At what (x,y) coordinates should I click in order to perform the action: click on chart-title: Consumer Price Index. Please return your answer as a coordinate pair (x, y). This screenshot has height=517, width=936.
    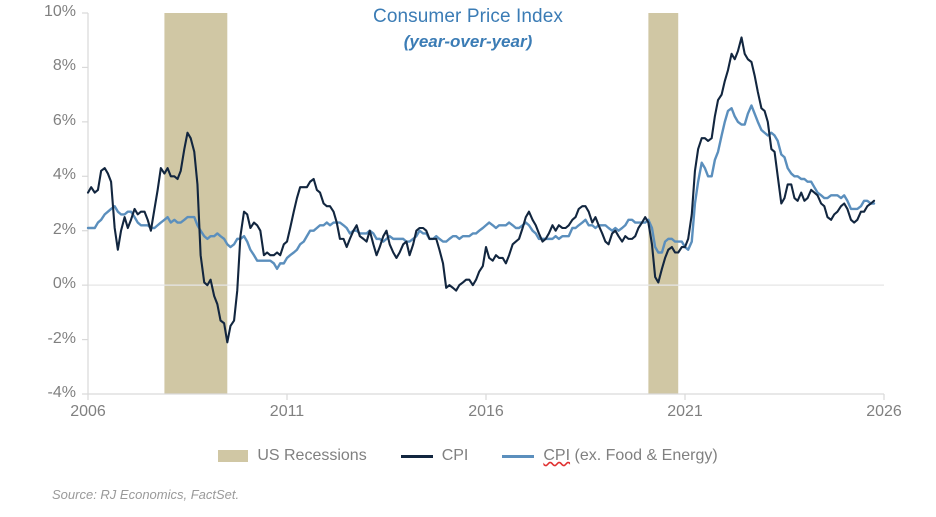
    Looking at the image, I should click on (468, 16).